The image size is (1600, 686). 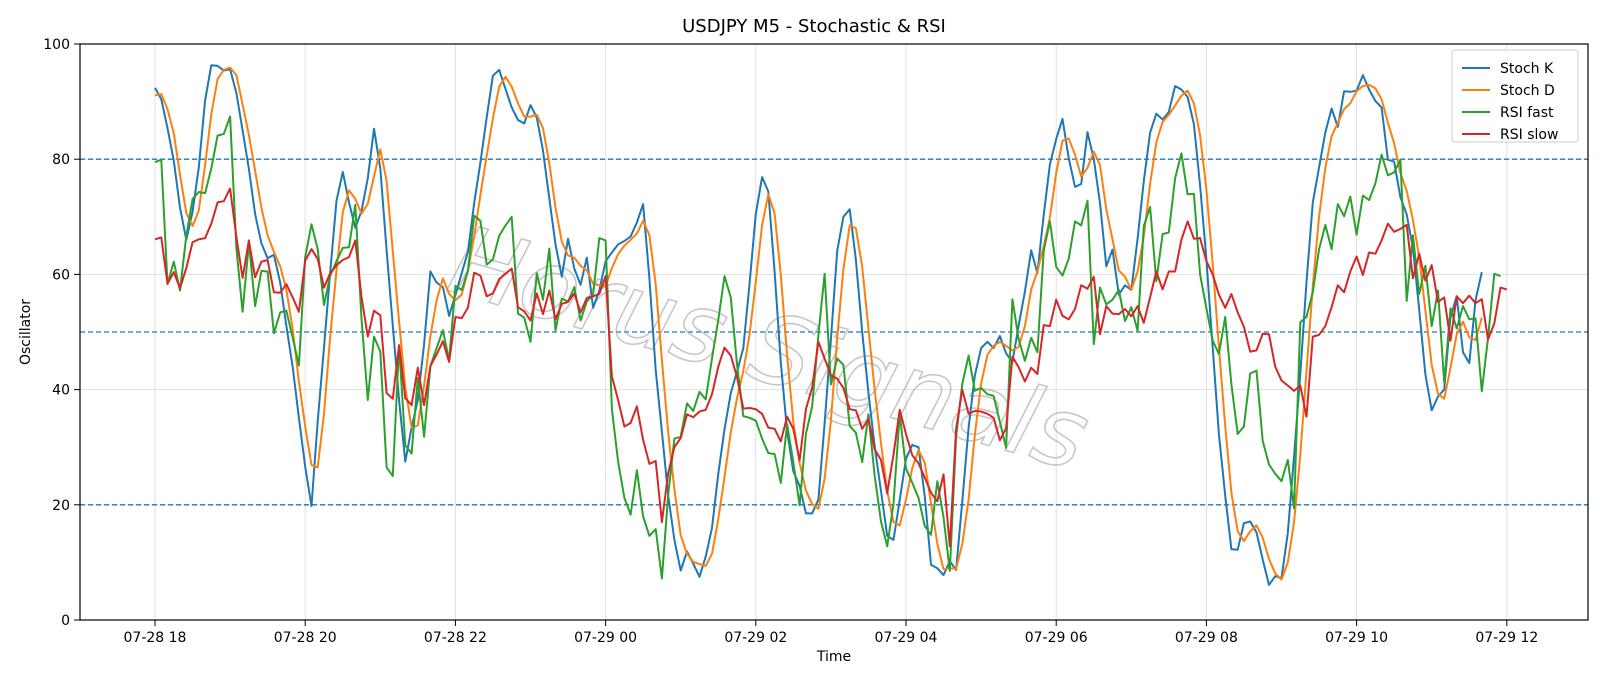 What do you see at coordinates (1206, 638) in the screenshot?
I see `x-tick-label: 07-29 08` at bounding box center [1206, 638].